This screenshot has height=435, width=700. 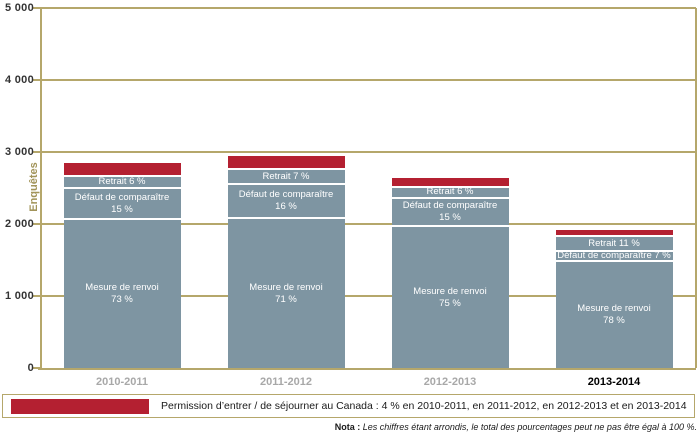 What do you see at coordinates (614, 321) in the screenshot?
I see `segment-label: 78 %` at bounding box center [614, 321].